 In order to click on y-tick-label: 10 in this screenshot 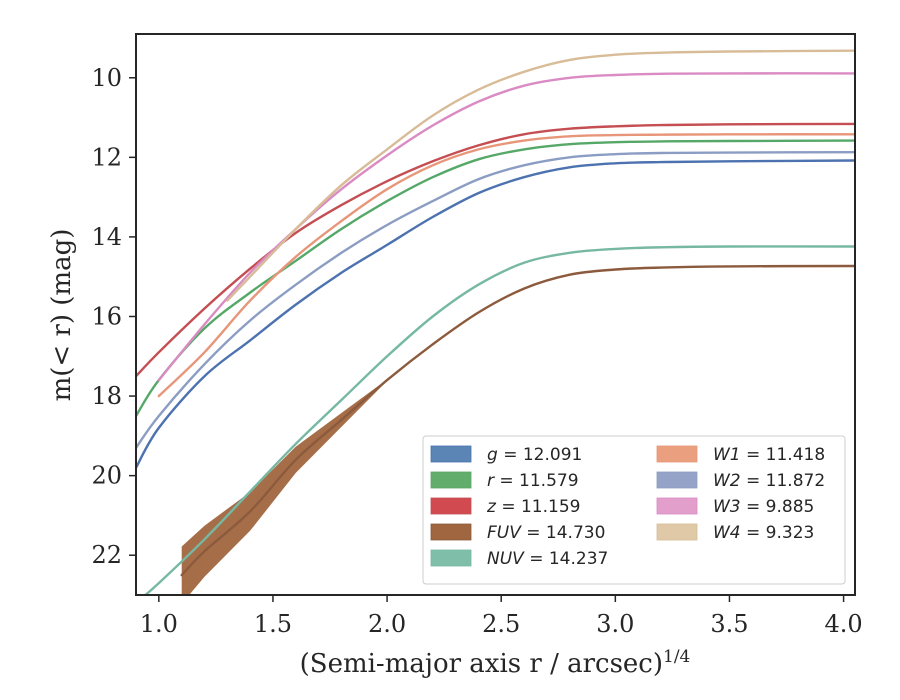, I will do `click(106, 78)`.